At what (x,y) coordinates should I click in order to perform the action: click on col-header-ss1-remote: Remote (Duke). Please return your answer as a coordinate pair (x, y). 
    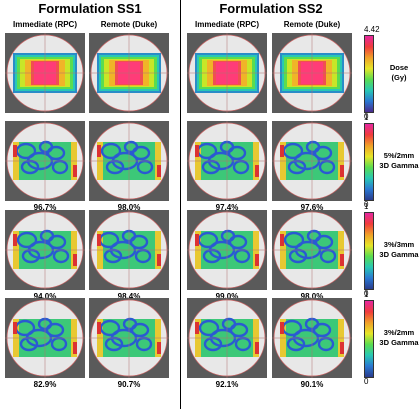
    Looking at the image, I should click on (129, 24).